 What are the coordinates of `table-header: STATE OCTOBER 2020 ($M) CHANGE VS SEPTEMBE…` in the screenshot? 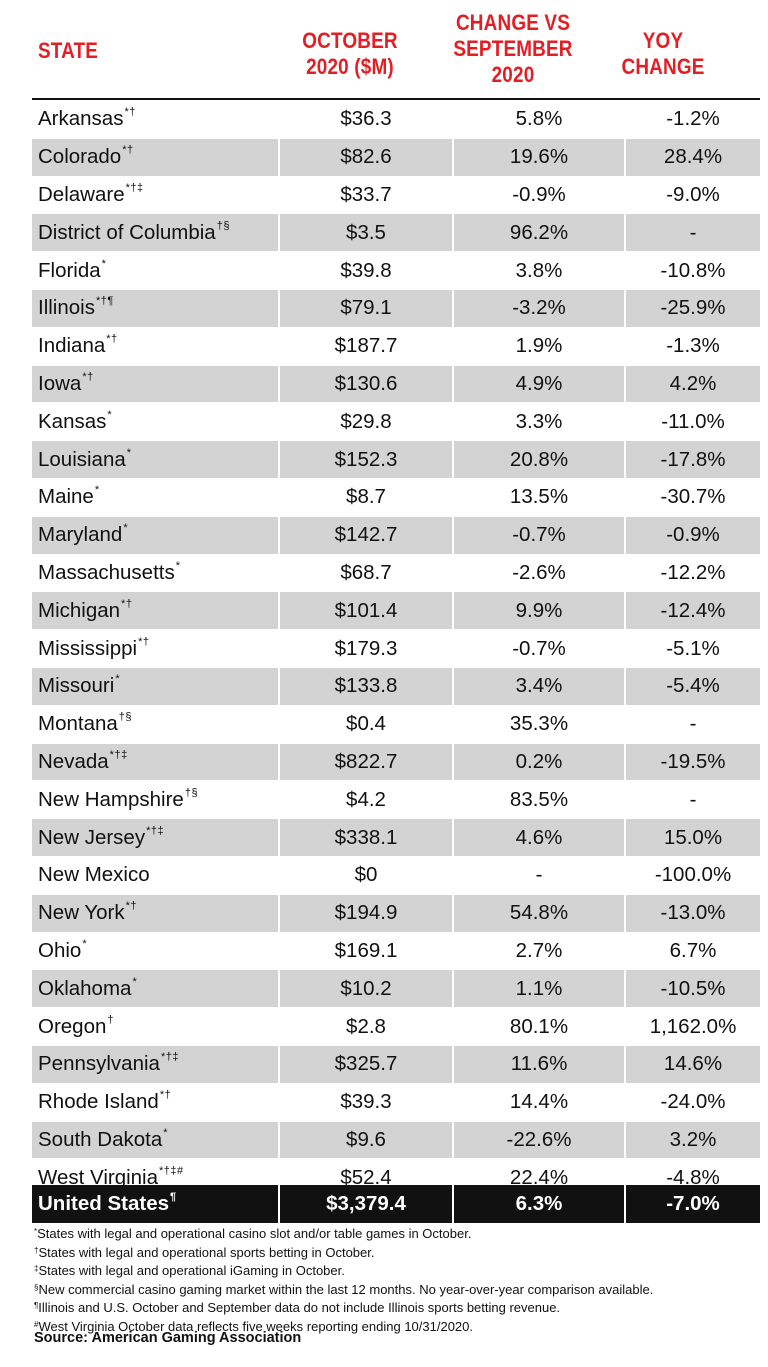 It's located at (384, 49).